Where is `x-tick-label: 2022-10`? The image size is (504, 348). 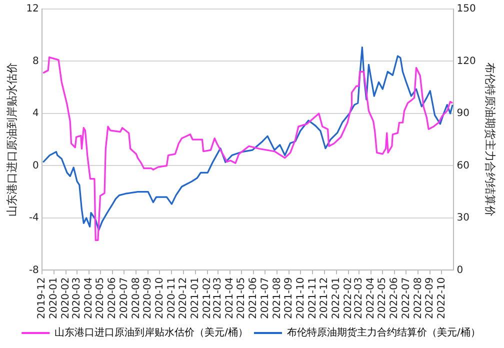
x-tick-label: 2022-10 is located at coordinates (442, 298).